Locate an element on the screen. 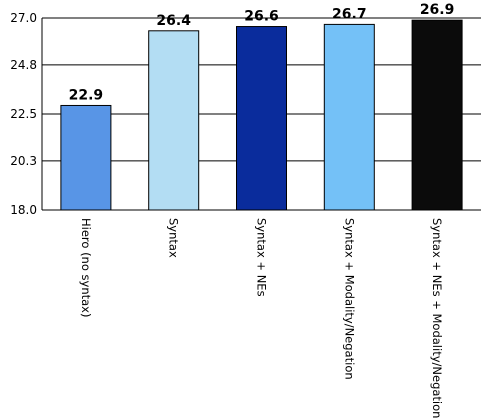 This screenshot has height=418, width=485. category-label: Syntax is located at coordinates (174, 238).